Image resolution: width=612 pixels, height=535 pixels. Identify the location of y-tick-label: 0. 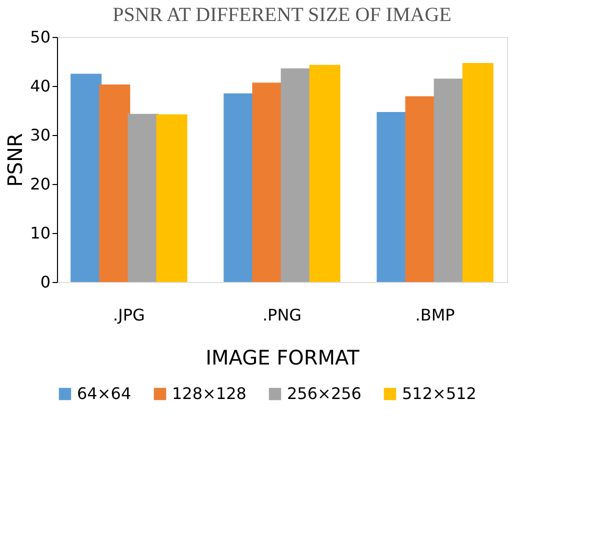
(45, 282).